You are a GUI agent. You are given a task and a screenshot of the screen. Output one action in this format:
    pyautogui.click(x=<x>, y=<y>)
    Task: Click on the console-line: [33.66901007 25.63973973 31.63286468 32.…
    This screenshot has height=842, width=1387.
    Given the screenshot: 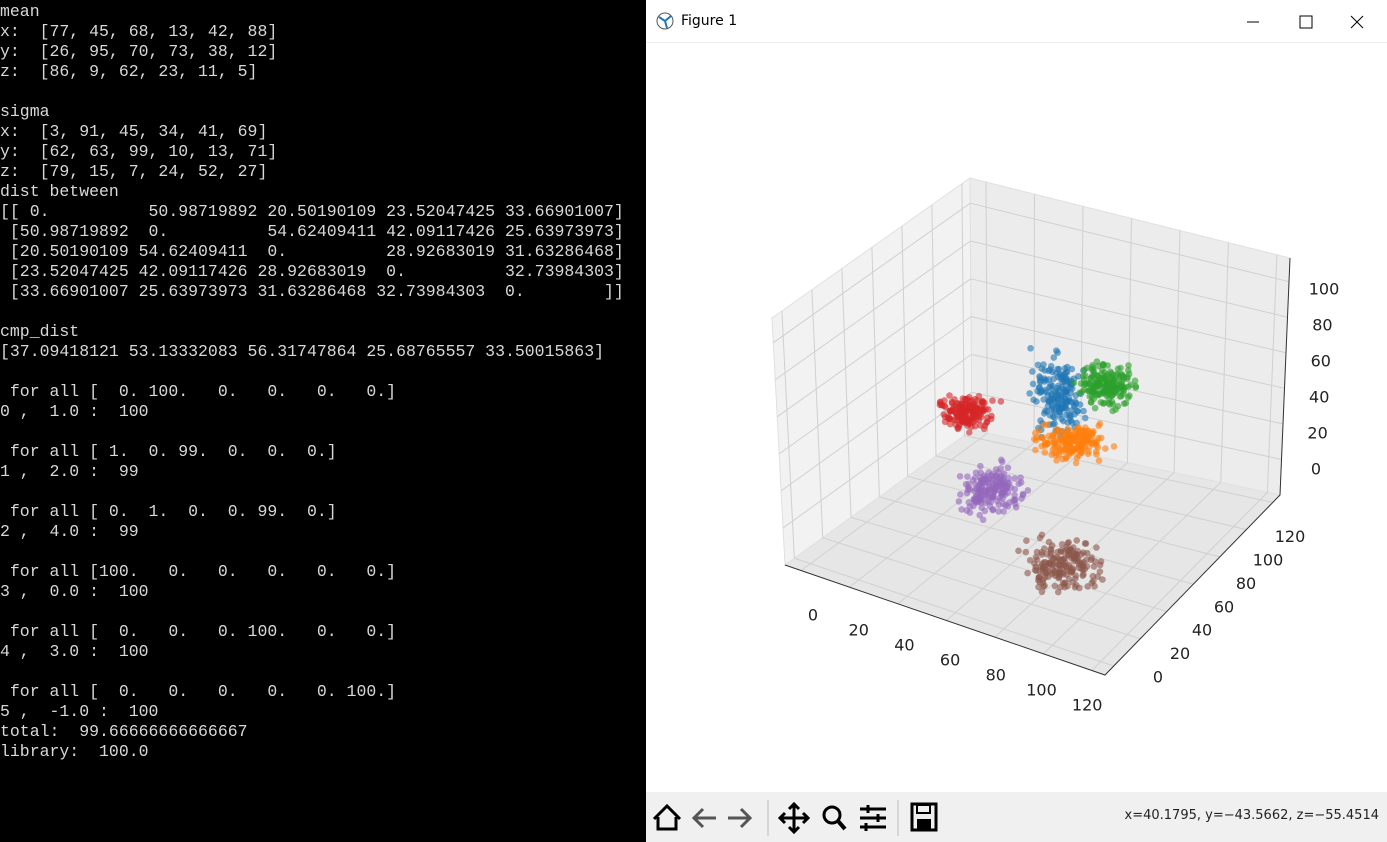 What is the action you would take?
    pyautogui.click(x=312, y=291)
    